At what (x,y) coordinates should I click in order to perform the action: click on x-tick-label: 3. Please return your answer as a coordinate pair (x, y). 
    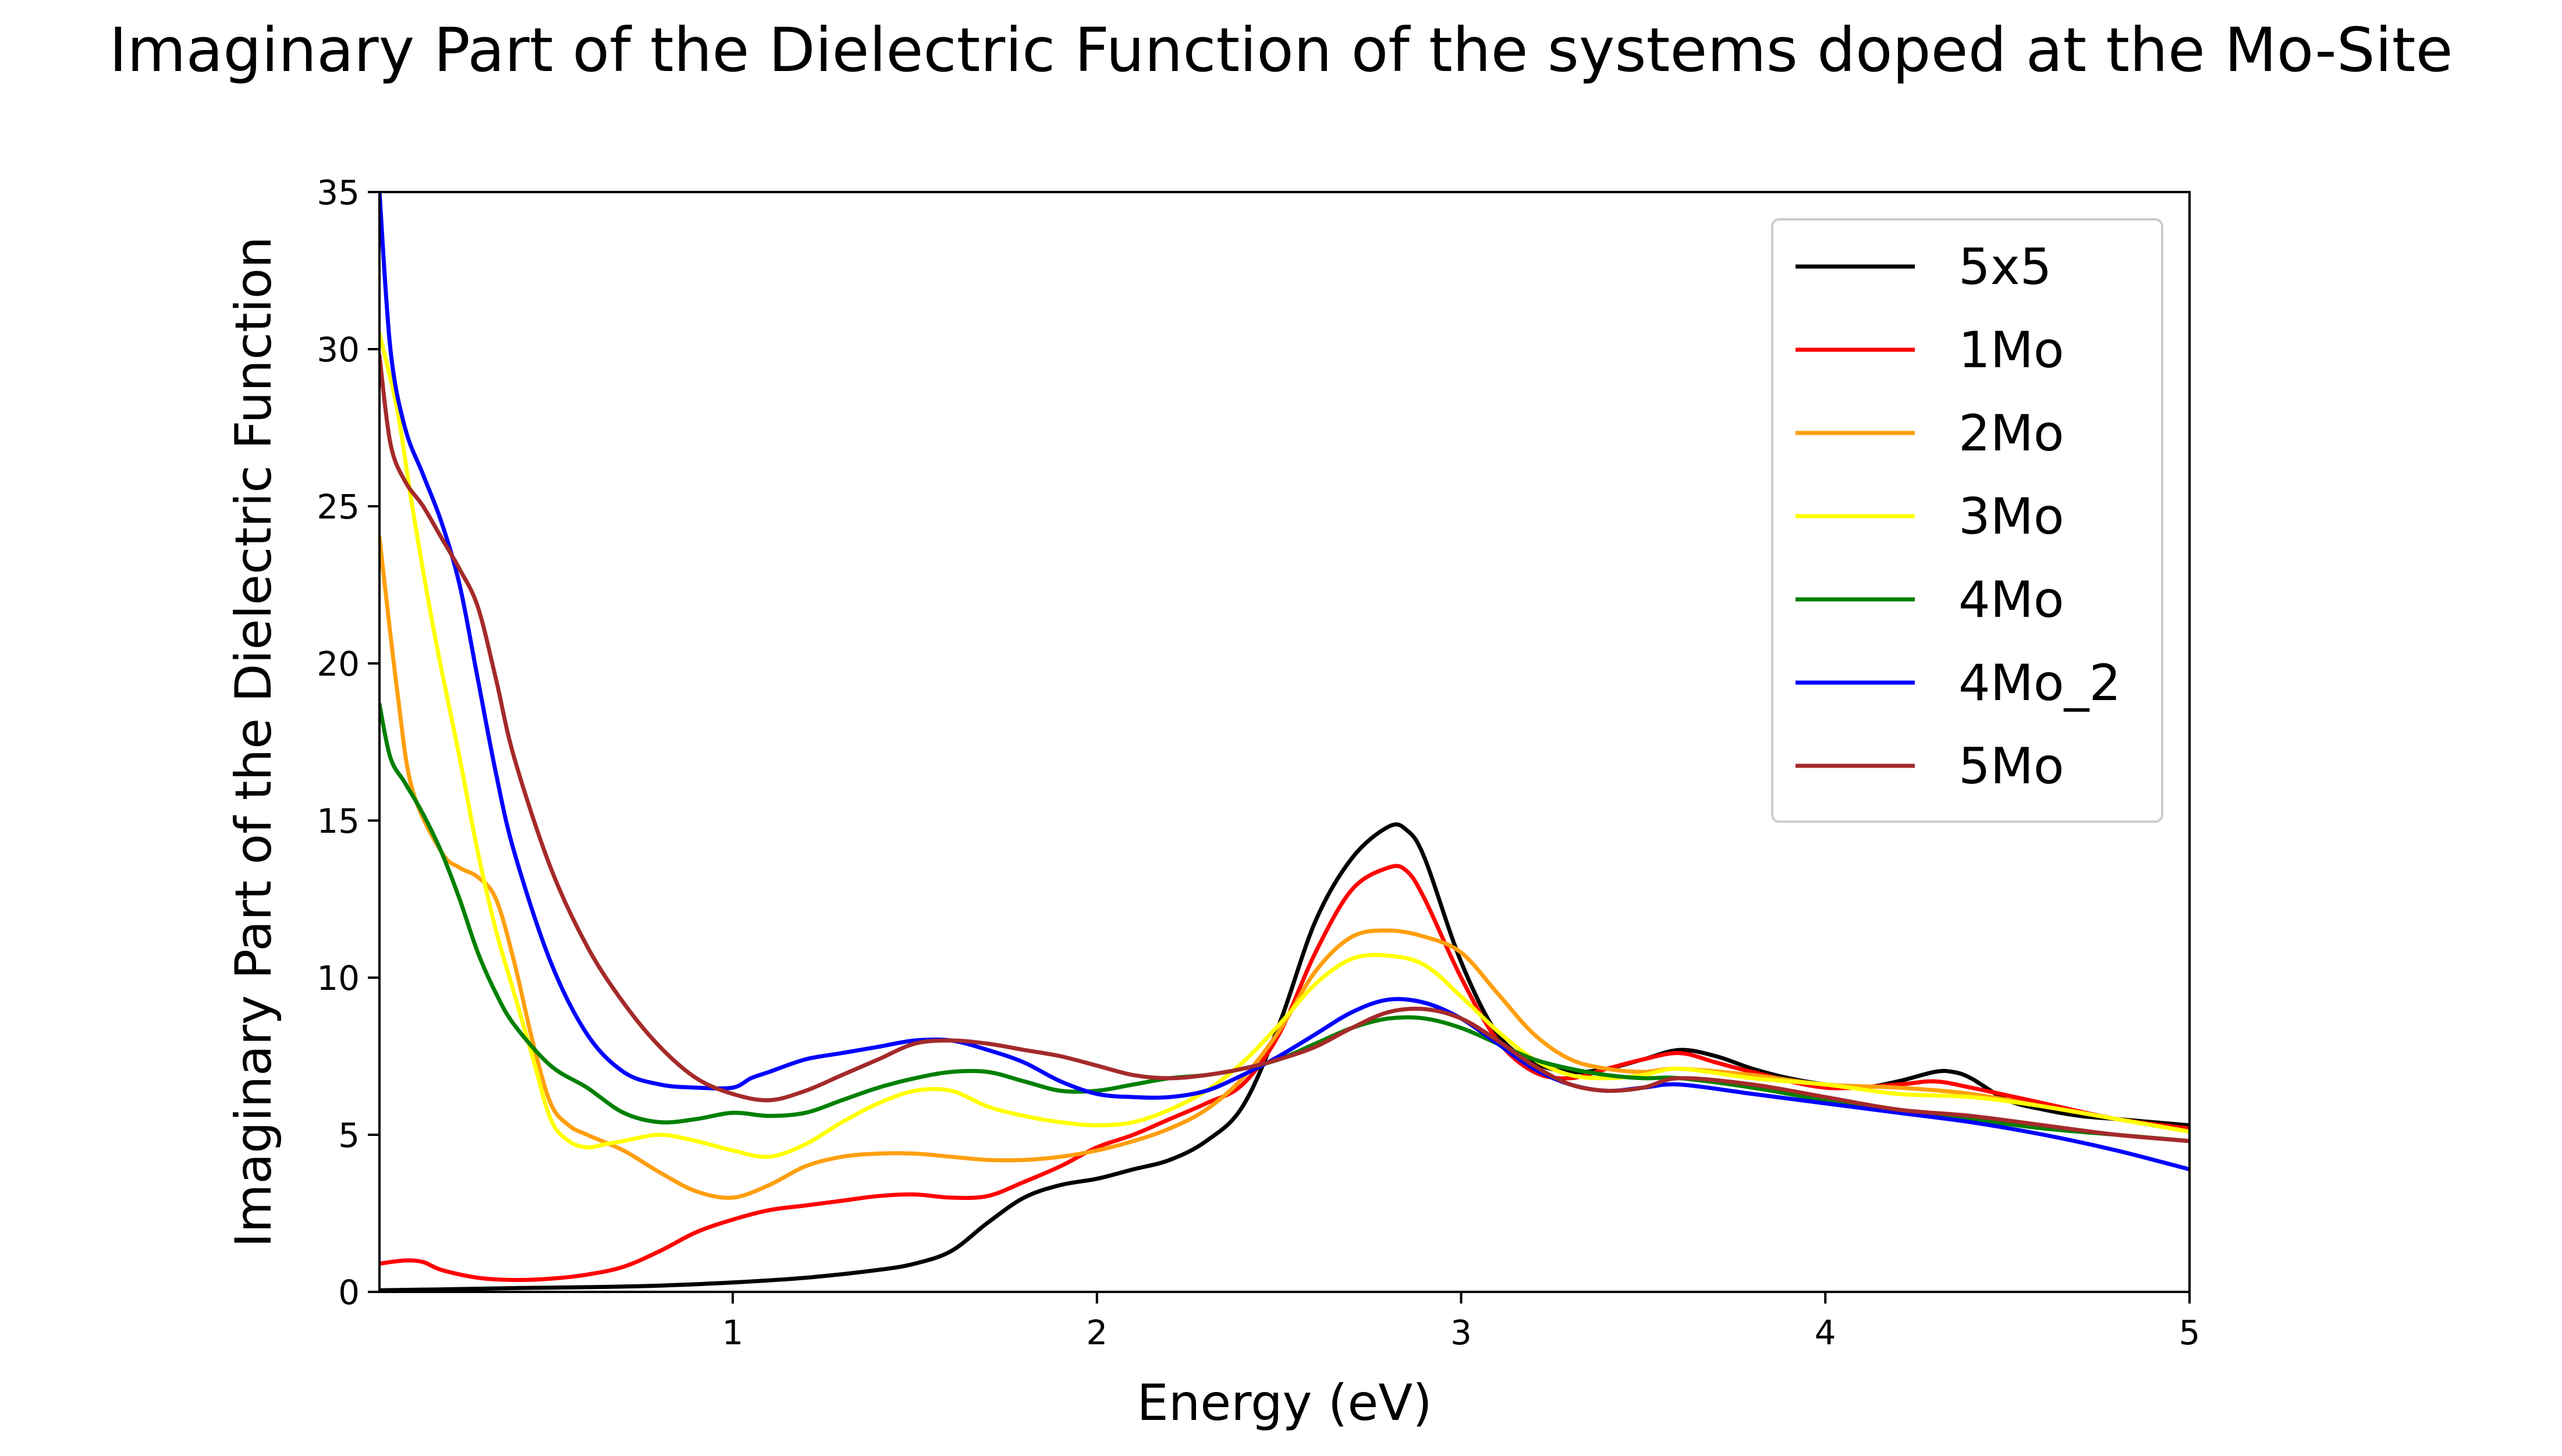
    Looking at the image, I should click on (1461, 1332).